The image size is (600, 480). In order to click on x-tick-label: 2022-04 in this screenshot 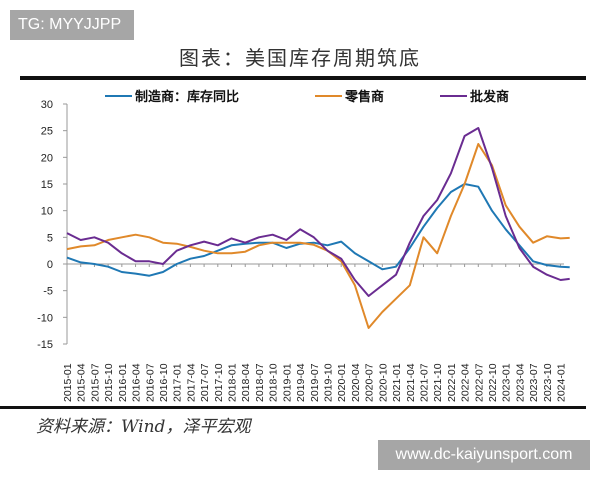, I will do `click(466, 382)`.